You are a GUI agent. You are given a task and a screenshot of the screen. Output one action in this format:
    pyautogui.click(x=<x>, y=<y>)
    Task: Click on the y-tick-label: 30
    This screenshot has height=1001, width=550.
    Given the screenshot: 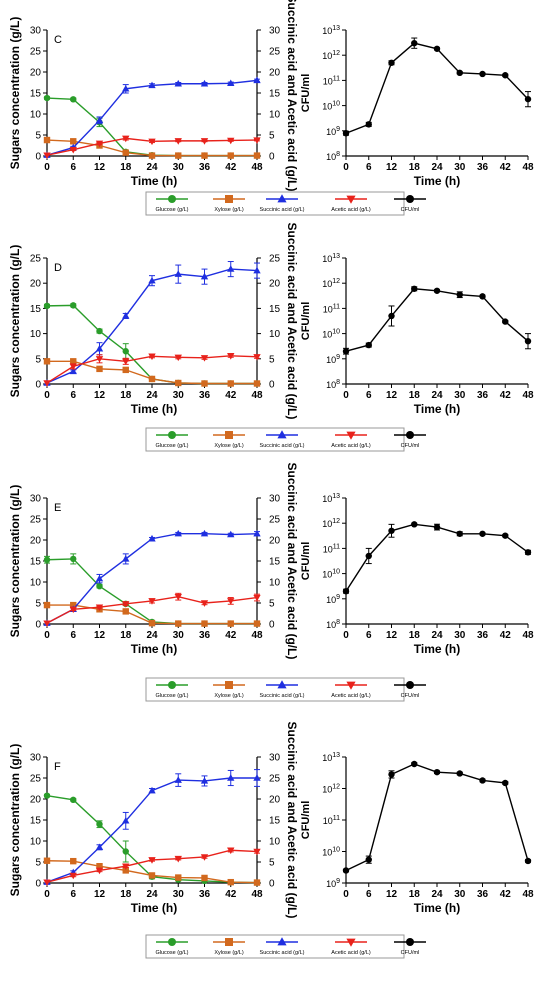 What is the action you would take?
    pyautogui.click(x=36, y=31)
    